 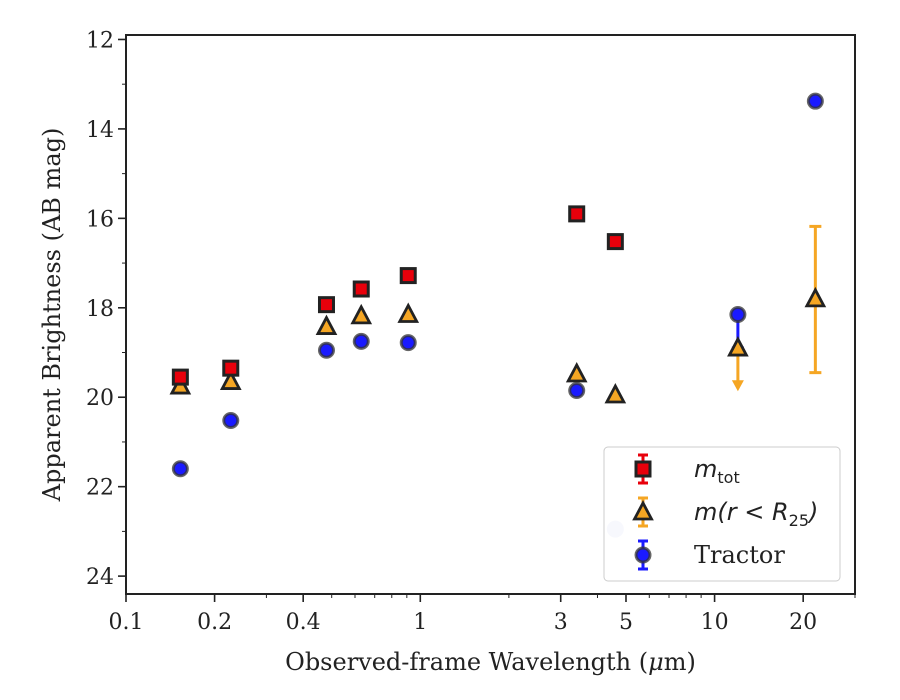 What do you see at coordinates (100, 398) in the screenshot?
I see `y-tick-label: 20` at bounding box center [100, 398].